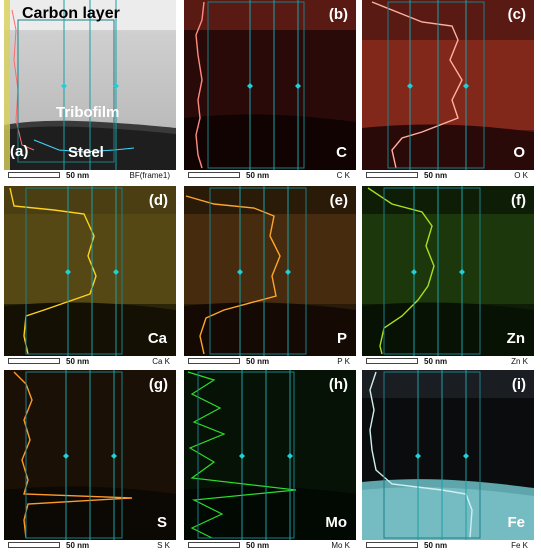 This screenshot has width=541, height=556. I want to click on panel-footer: 50 nm Ca K, so click(90, 362).